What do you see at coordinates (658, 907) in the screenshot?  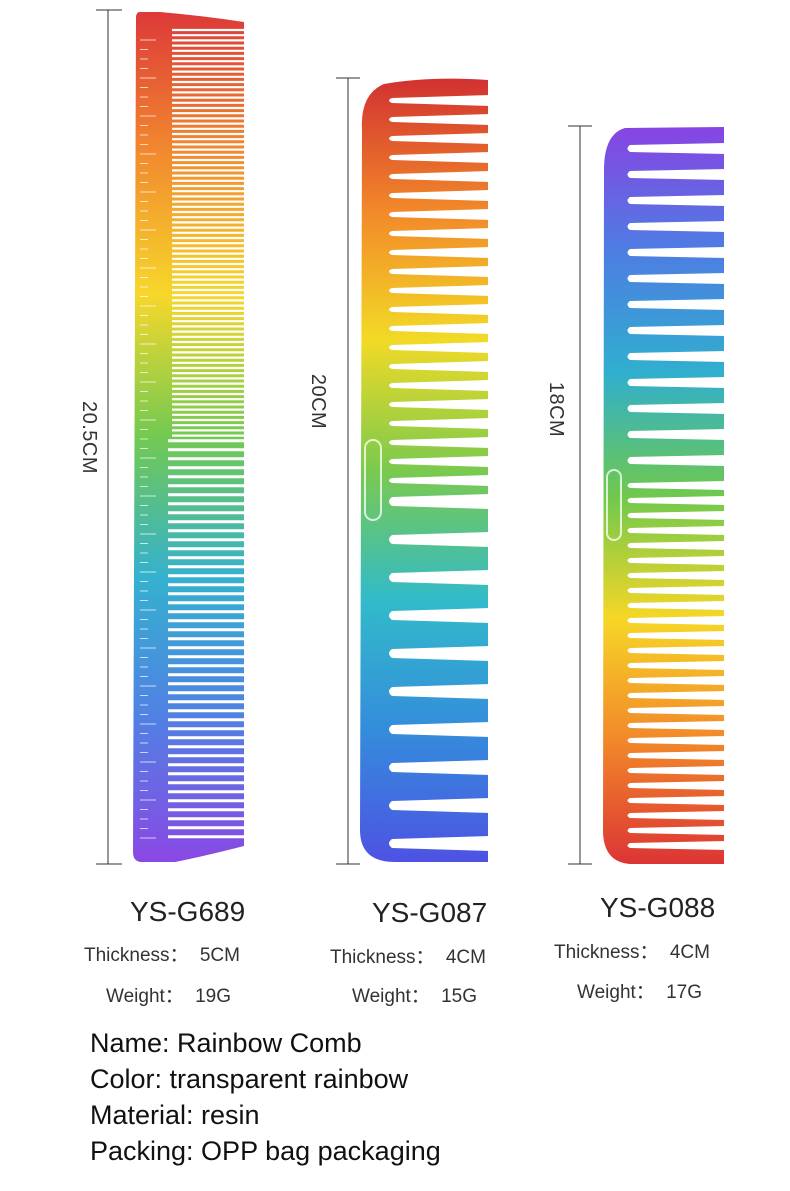 I see `model-name-3: YS-G088` at bounding box center [658, 907].